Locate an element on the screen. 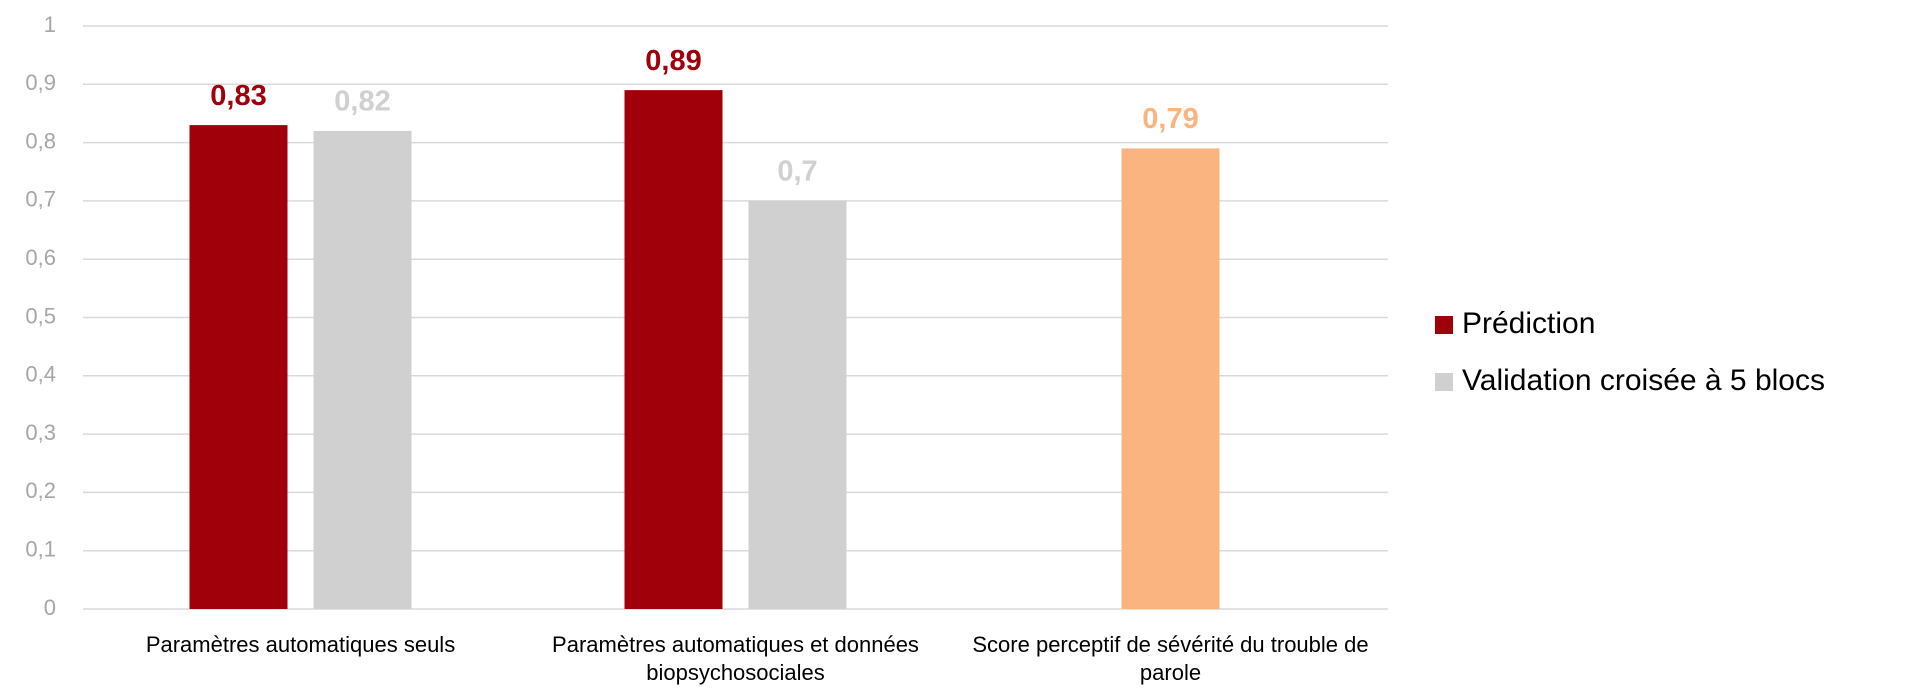 The image size is (1918, 692). label-line: parole is located at coordinates (1170, 672).